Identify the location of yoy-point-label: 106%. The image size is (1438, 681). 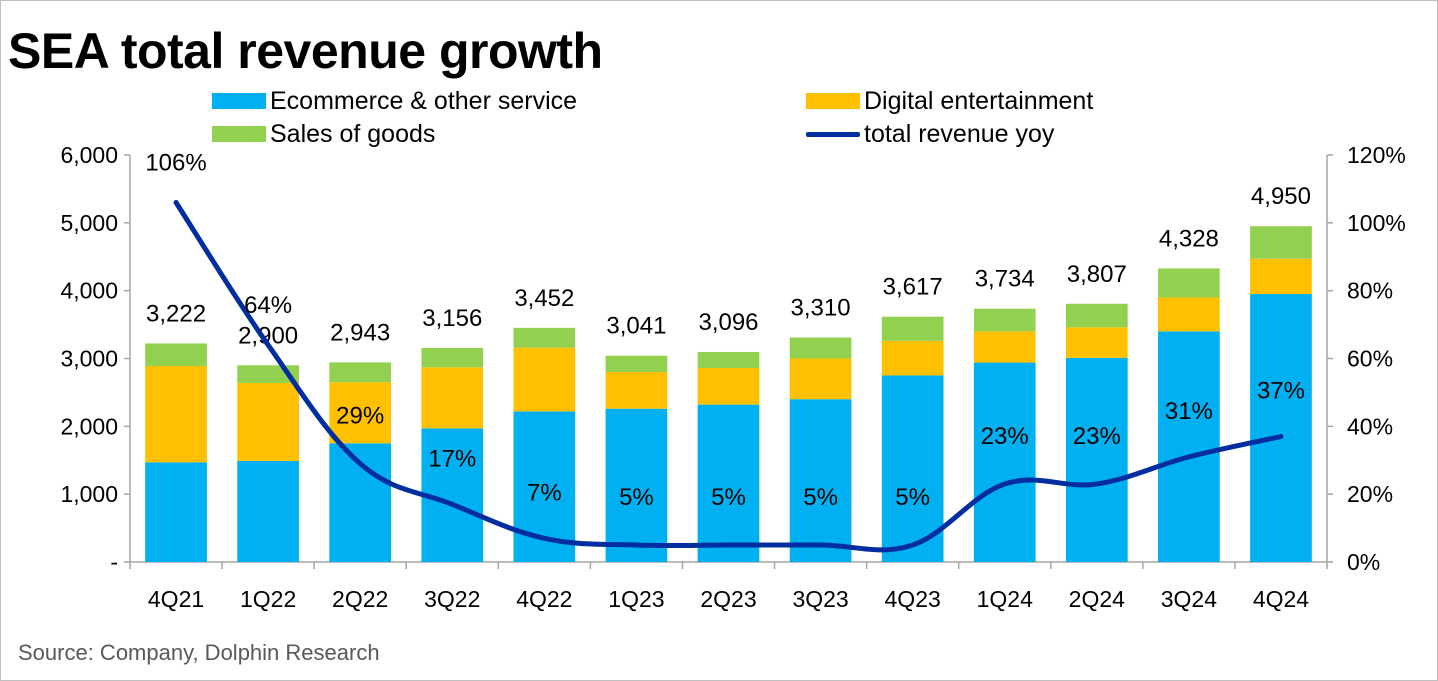
(175, 162).